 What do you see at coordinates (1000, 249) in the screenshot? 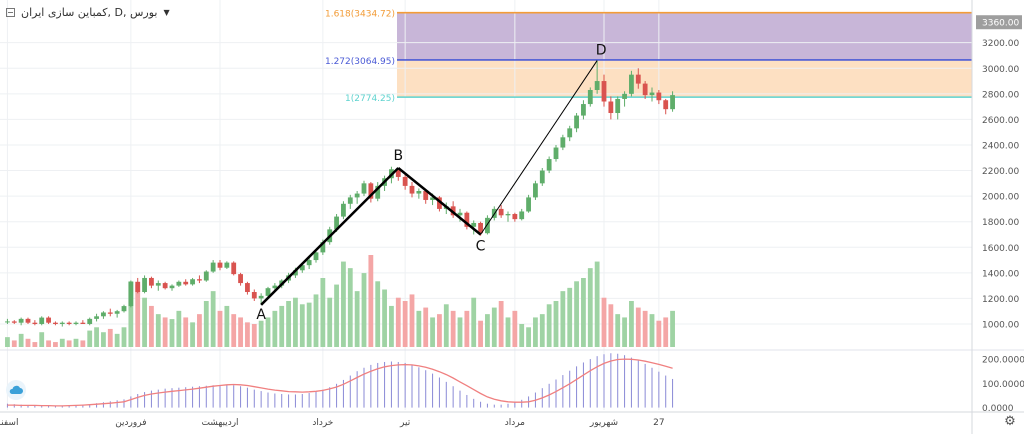
I see `price-tick-label: 1600.00` at bounding box center [1000, 249].